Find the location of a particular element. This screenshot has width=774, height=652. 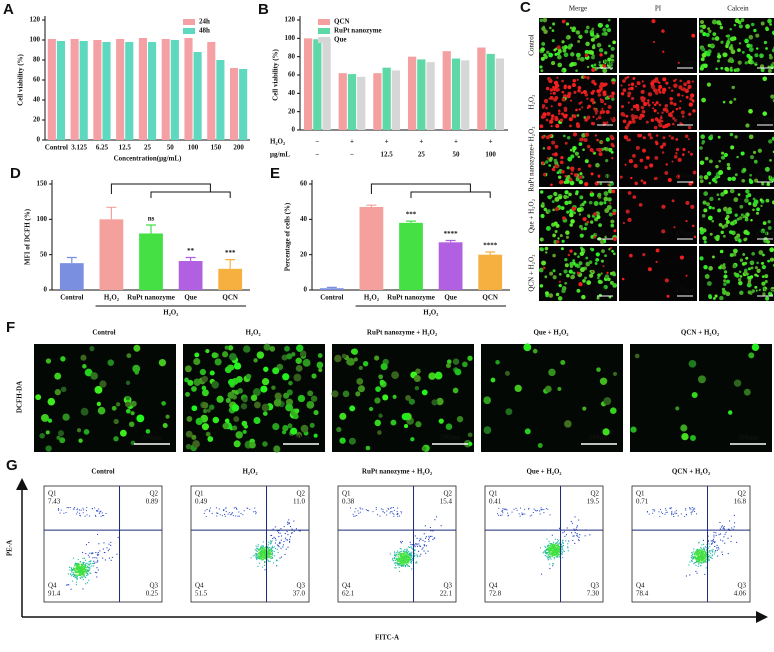

scale-text: 470μm is located at coordinates (605, 120).